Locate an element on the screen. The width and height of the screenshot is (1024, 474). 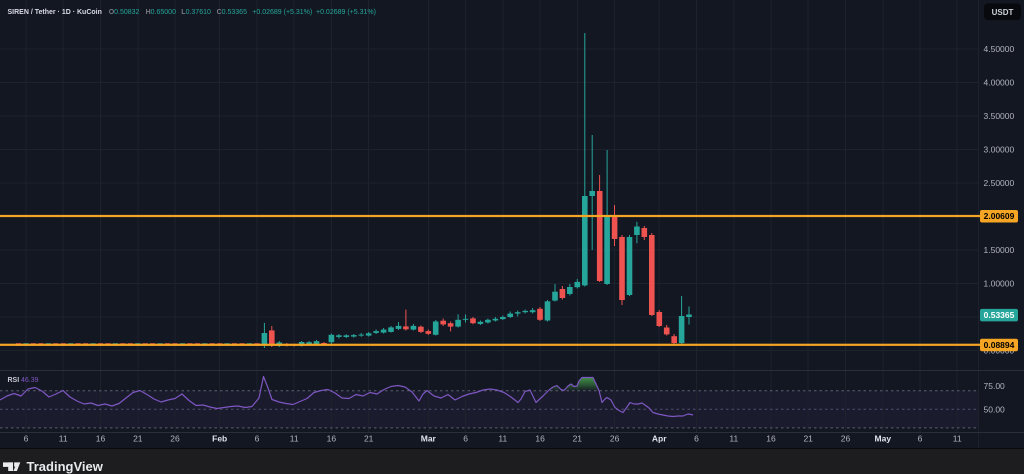
svg-text: 75.00 is located at coordinates (995, 386).